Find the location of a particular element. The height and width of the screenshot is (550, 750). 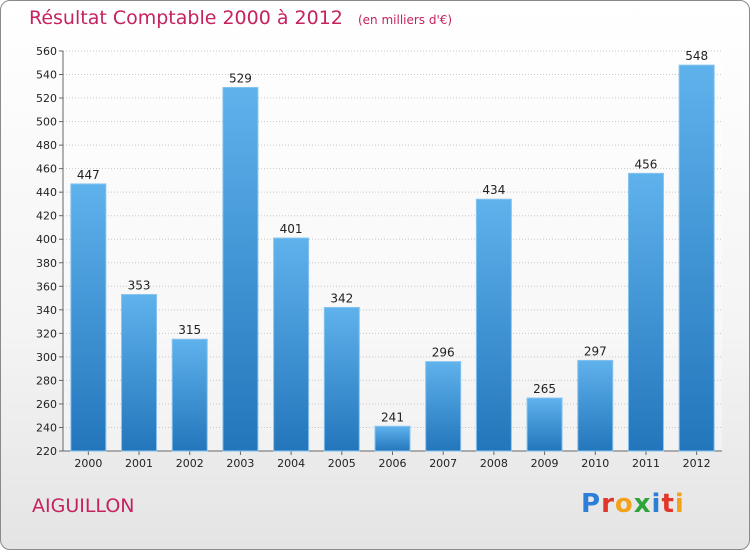

bar-2012 is located at coordinates (696, 258).